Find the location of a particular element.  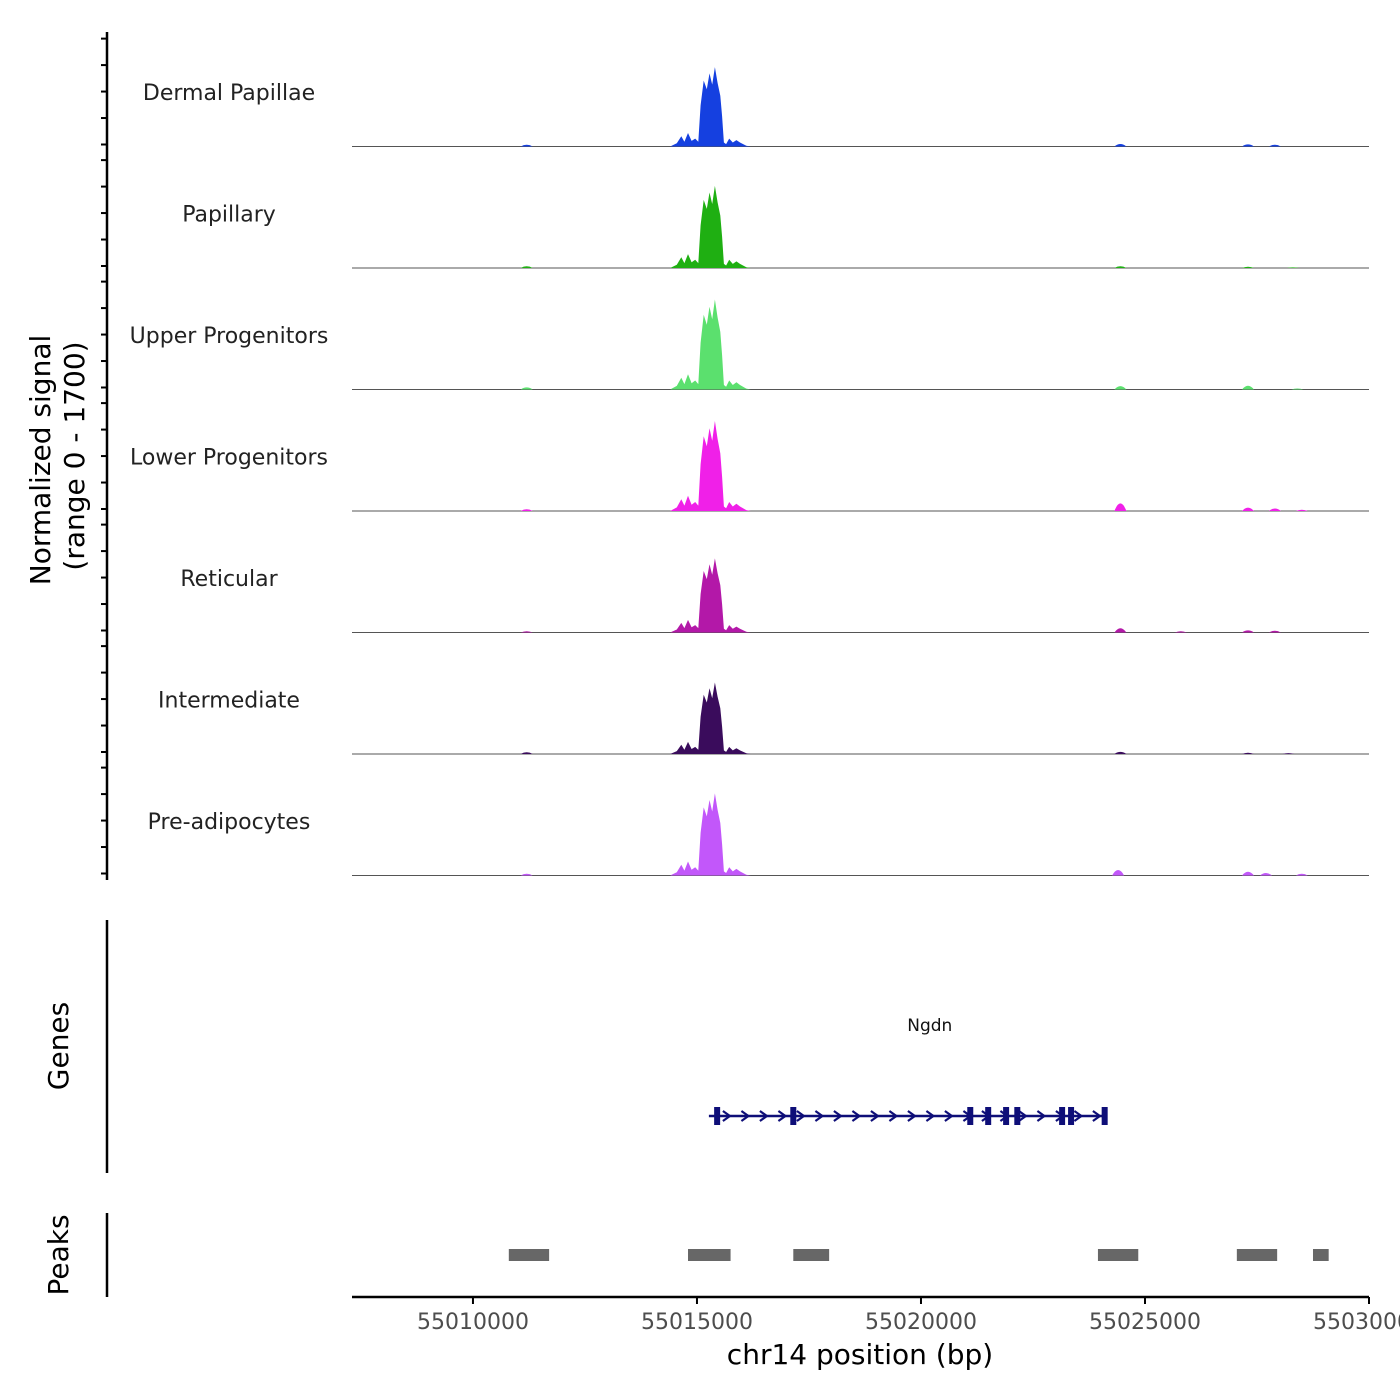

gene-track: Ngdn is located at coordinates (908, 1070).